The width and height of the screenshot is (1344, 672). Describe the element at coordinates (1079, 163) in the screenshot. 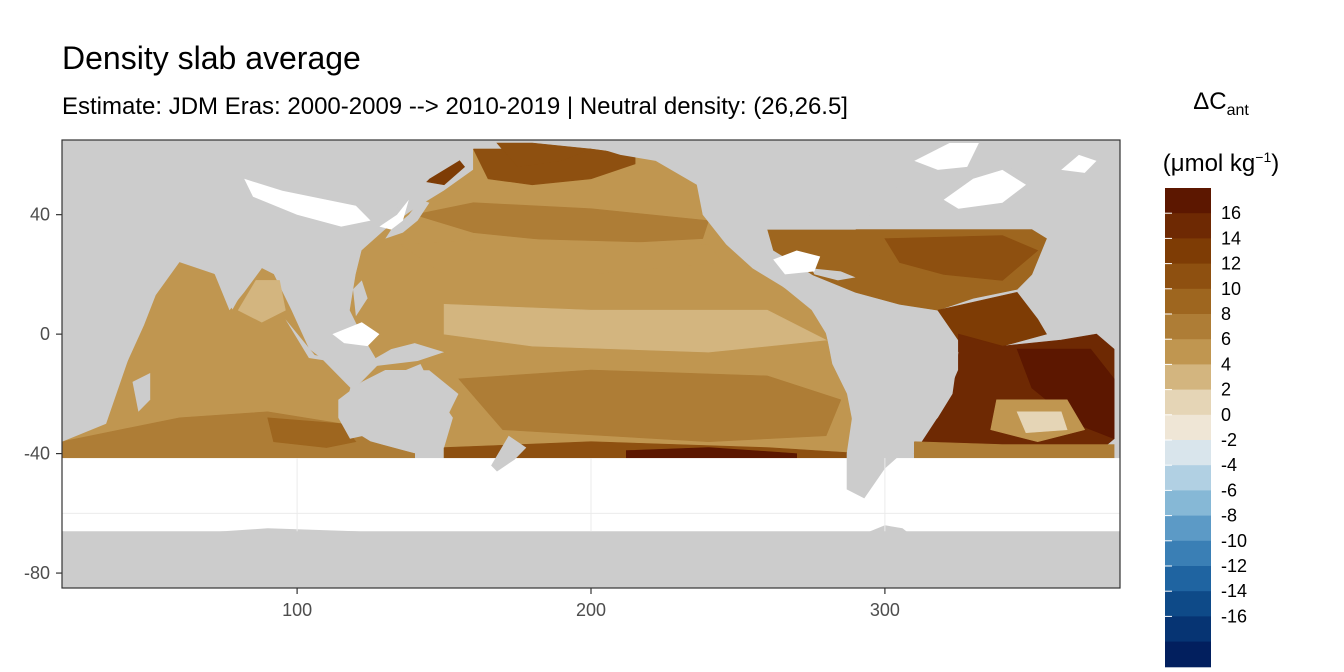

I see `baltic-nodata` at that location.